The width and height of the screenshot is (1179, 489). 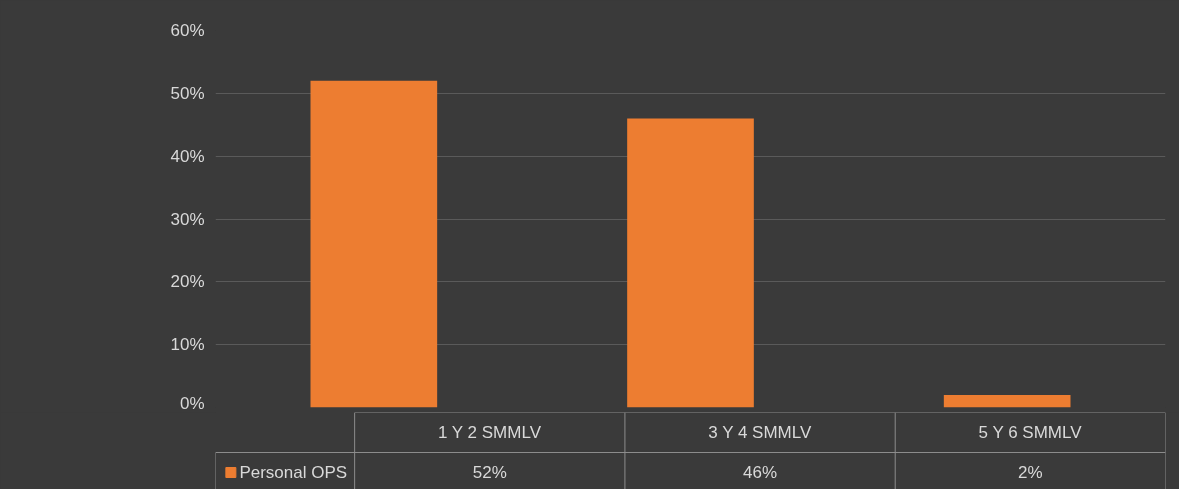 What do you see at coordinates (187, 93) in the screenshot?
I see `y-tick-label: 50%` at bounding box center [187, 93].